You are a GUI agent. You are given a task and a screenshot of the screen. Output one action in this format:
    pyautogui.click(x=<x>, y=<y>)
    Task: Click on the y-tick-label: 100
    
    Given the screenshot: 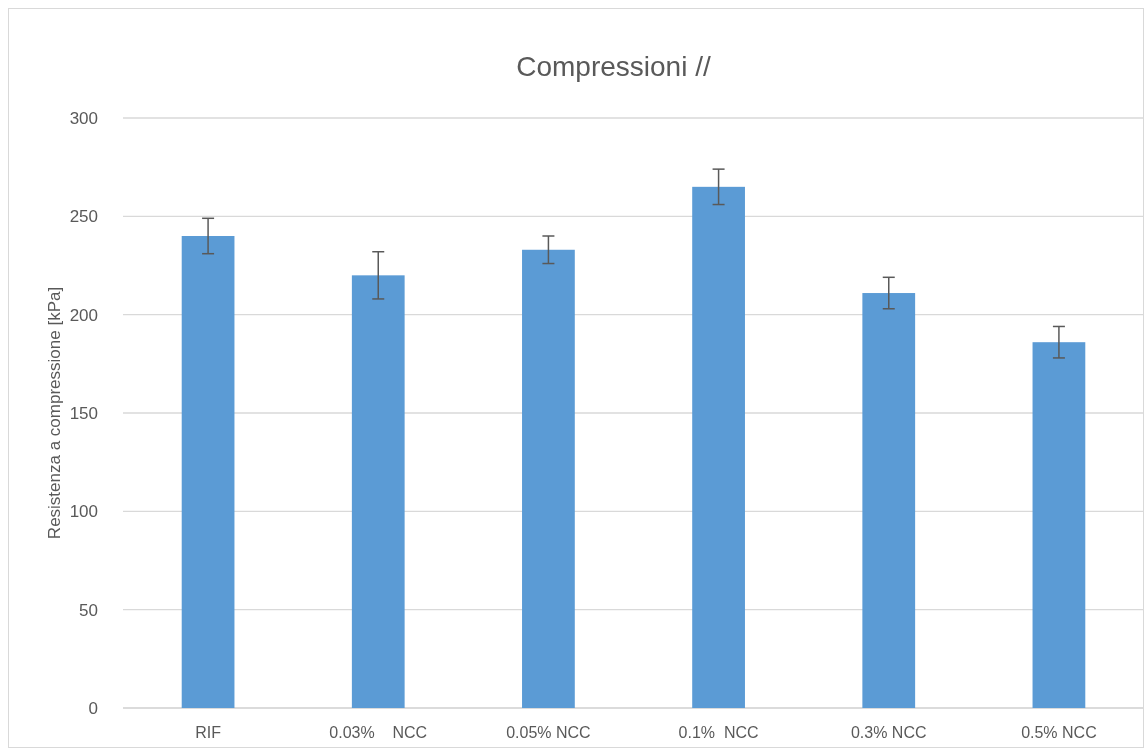 What is the action you would take?
    pyautogui.click(x=83, y=512)
    